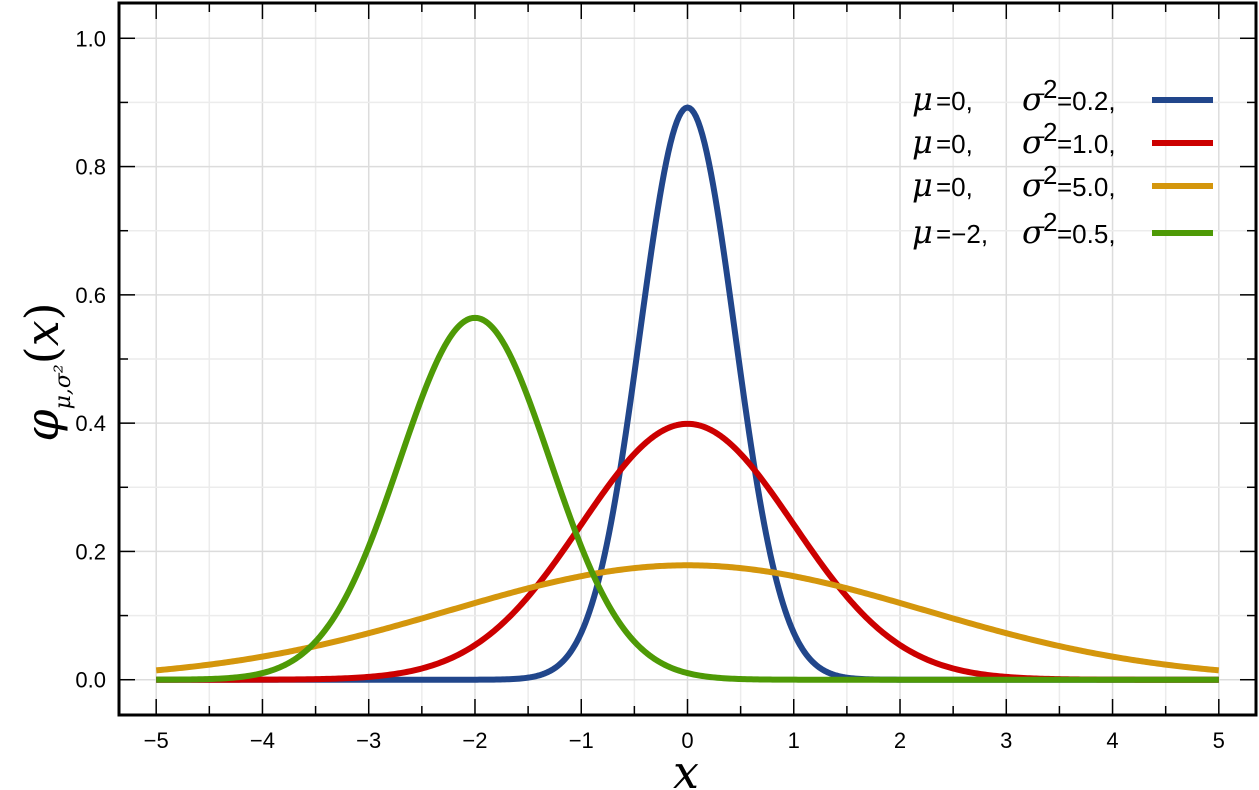 This screenshot has width=1259, height=790. What do you see at coordinates (90, 167) in the screenshot?
I see `y-tick-label: 0.8` at bounding box center [90, 167].